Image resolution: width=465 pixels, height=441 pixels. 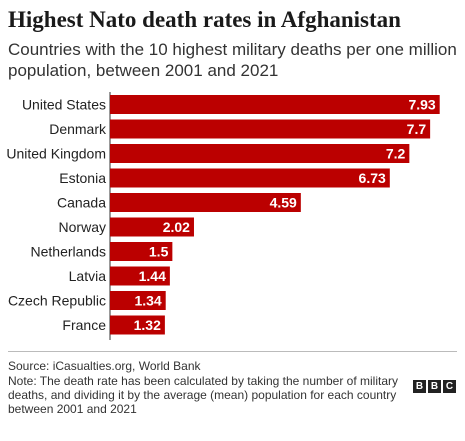 I want to click on value-label: 6.73, so click(x=372, y=178).